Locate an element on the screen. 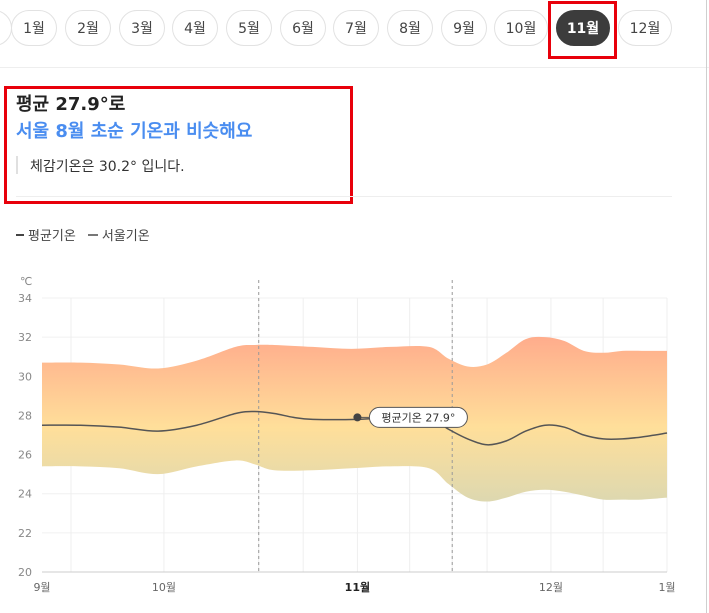 The height and width of the screenshot is (613, 709). month-tab-aug: 8월 is located at coordinates (410, 28).